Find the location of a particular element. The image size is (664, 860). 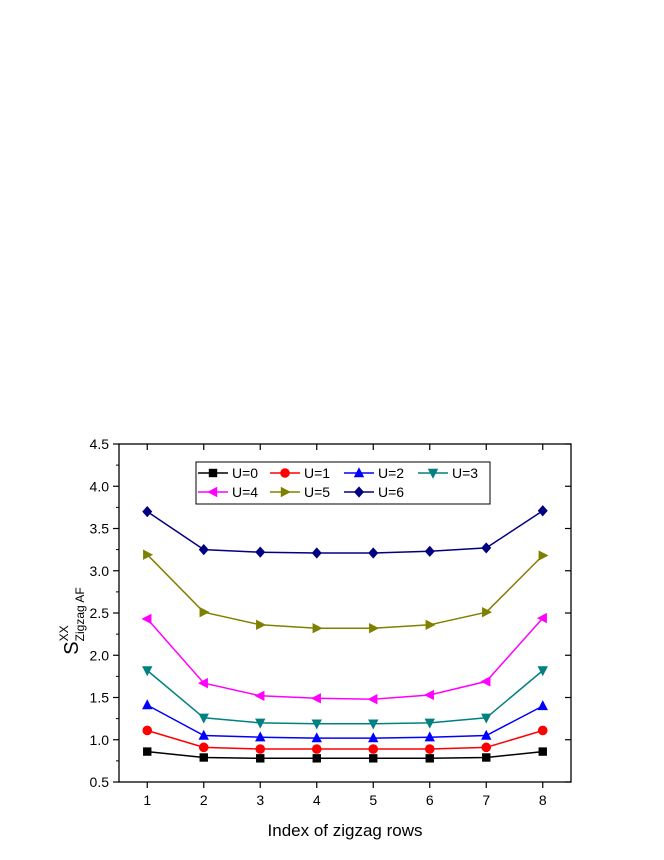

y-tick-label: 2.0 is located at coordinates (100, 655).